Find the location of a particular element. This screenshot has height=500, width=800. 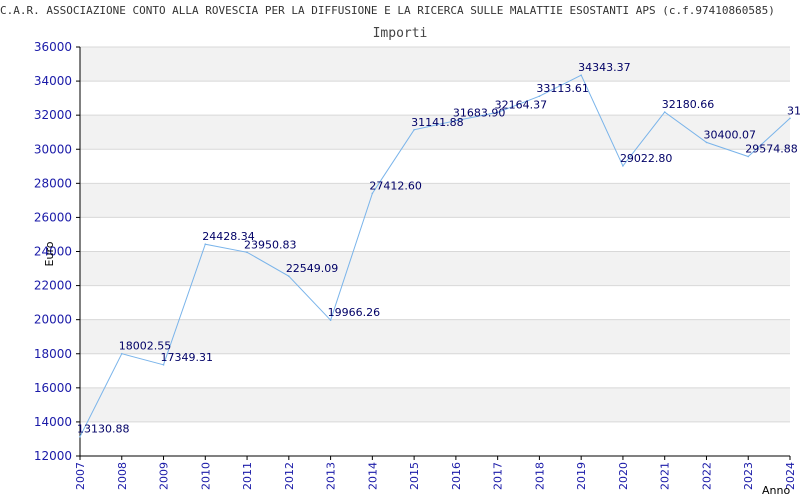

y-tick-label: 20000 is located at coordinates (53, 320).